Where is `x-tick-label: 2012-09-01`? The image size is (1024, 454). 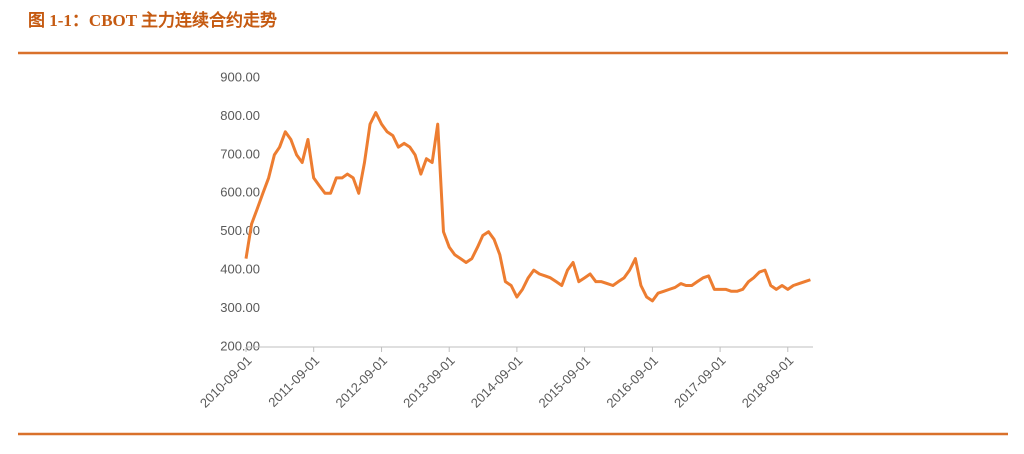
x-tick-label: 2012-09-01 is located at coordinates (361, 382).